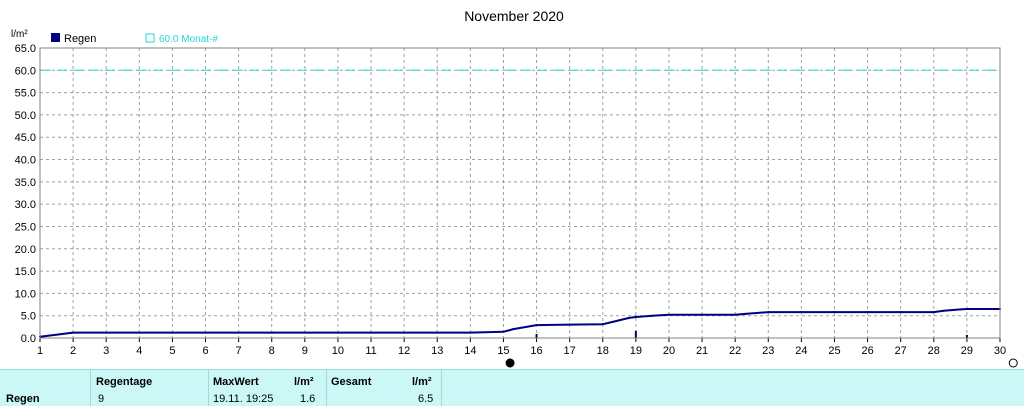 This screenshot has height=406, width=1024. I want to click on y-tick-label: 20.0, so click(25, 250).